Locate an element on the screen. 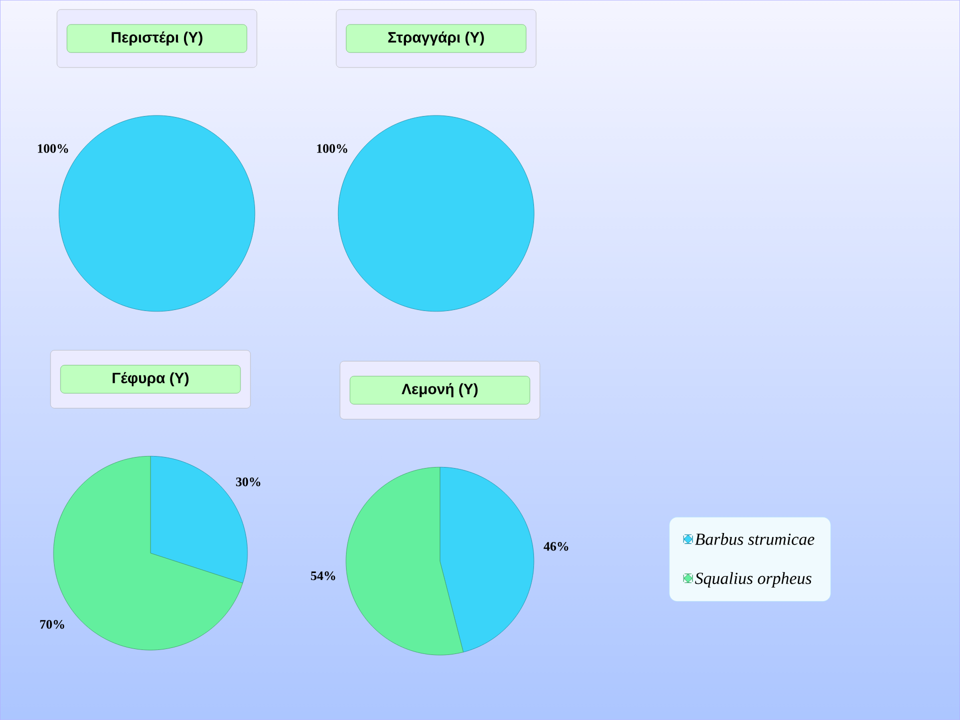 The image size is (960, 720). chart-title: Περιστέρι (Υ) is located at coordinates (157, 38).